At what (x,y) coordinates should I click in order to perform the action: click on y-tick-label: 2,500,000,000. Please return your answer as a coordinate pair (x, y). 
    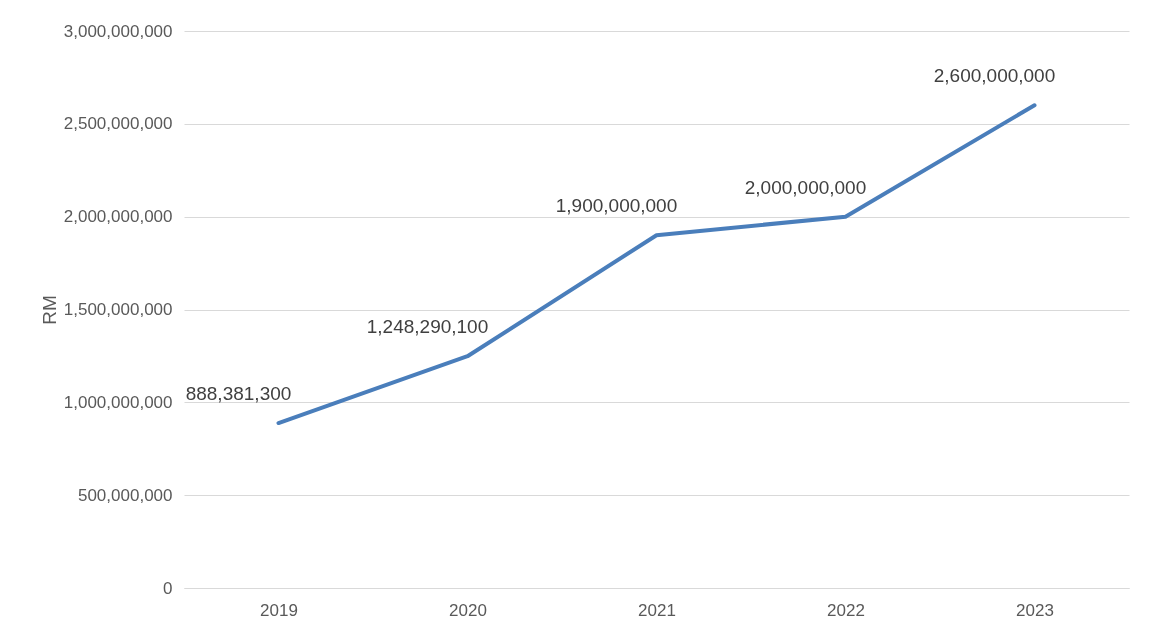
    Looking at the image, I should click on (118, 124).